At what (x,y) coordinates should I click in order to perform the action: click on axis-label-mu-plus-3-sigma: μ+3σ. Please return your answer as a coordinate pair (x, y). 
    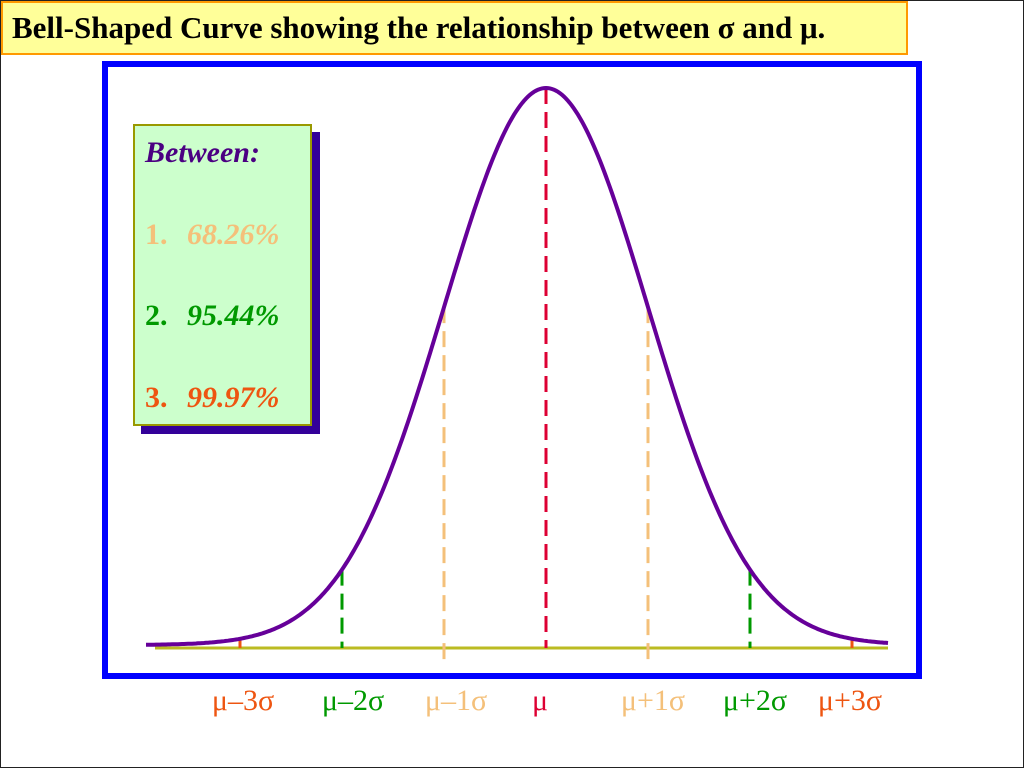
    Looking at the image, I should click on (850, 700).